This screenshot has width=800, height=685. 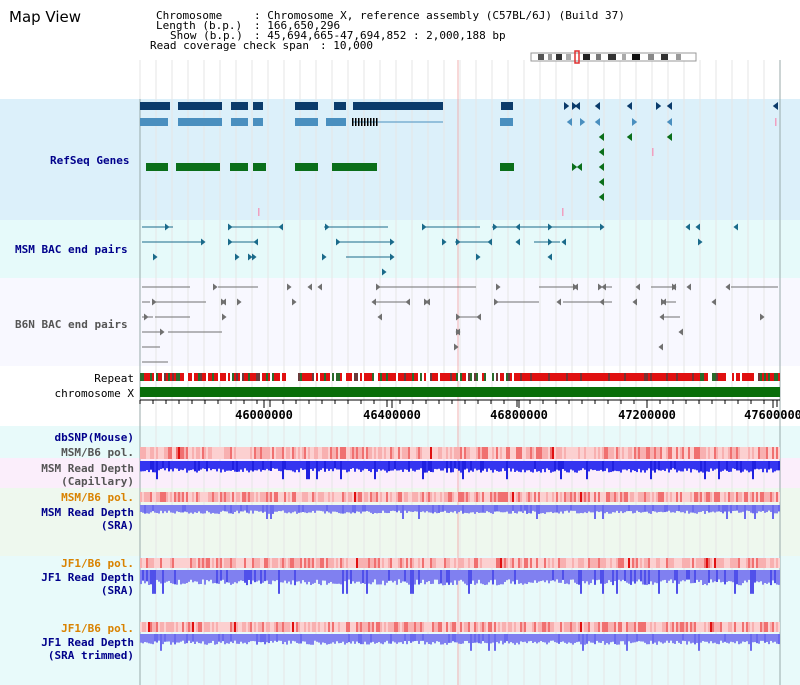 What do you see at coordinates (87, 577) in the screenshot?
I see `jf1-depth-sra-label: JF1 Read Depth` at bounding box center [87, 577].